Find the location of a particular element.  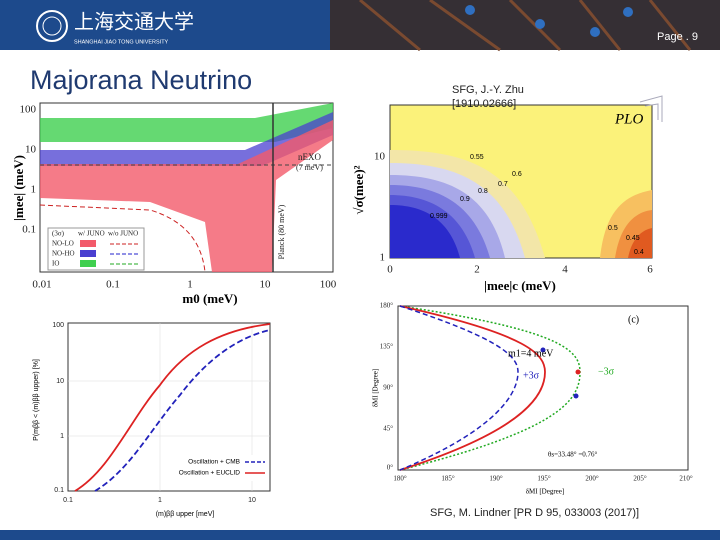

y-axis-label: δMI [Degree] is located at coordinates (376, 388).